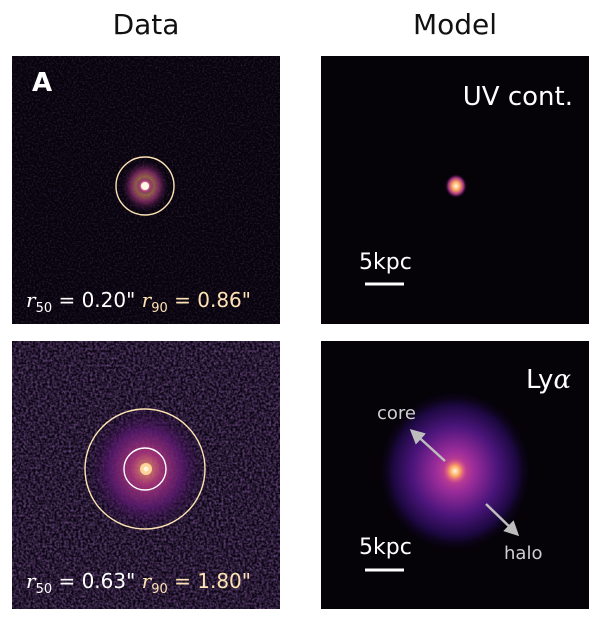 Image resolution: width=601 pixels, height=621 pixels. I want to click on data-column-title: Data, so click(146, 24).